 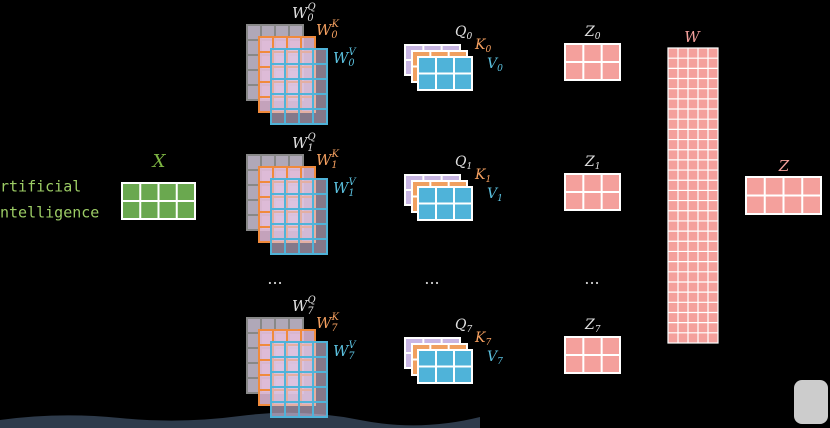 I want to click on x-label: X, so click(x=159, y=161).